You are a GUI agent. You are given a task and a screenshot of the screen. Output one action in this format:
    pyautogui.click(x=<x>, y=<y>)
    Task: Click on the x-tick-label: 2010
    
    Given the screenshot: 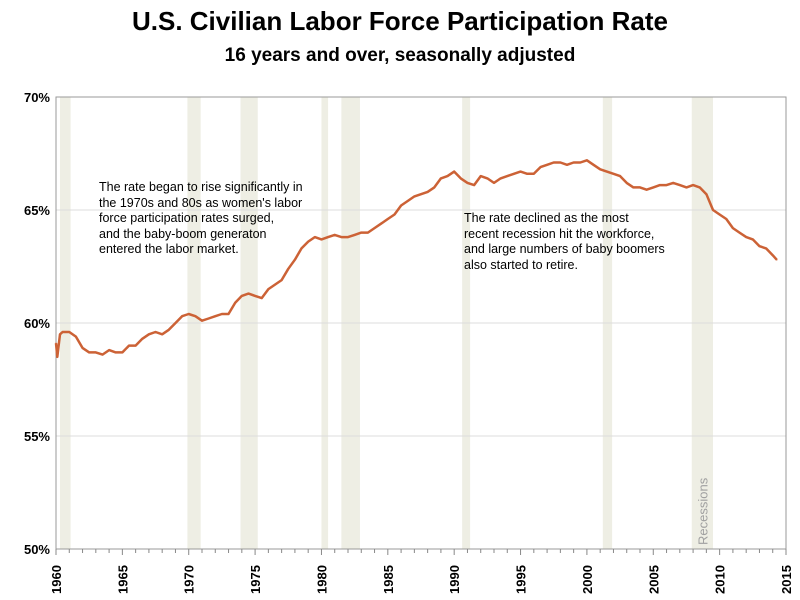 What is the action you would take?
    pyautogui.click(x=720, y=579)
    